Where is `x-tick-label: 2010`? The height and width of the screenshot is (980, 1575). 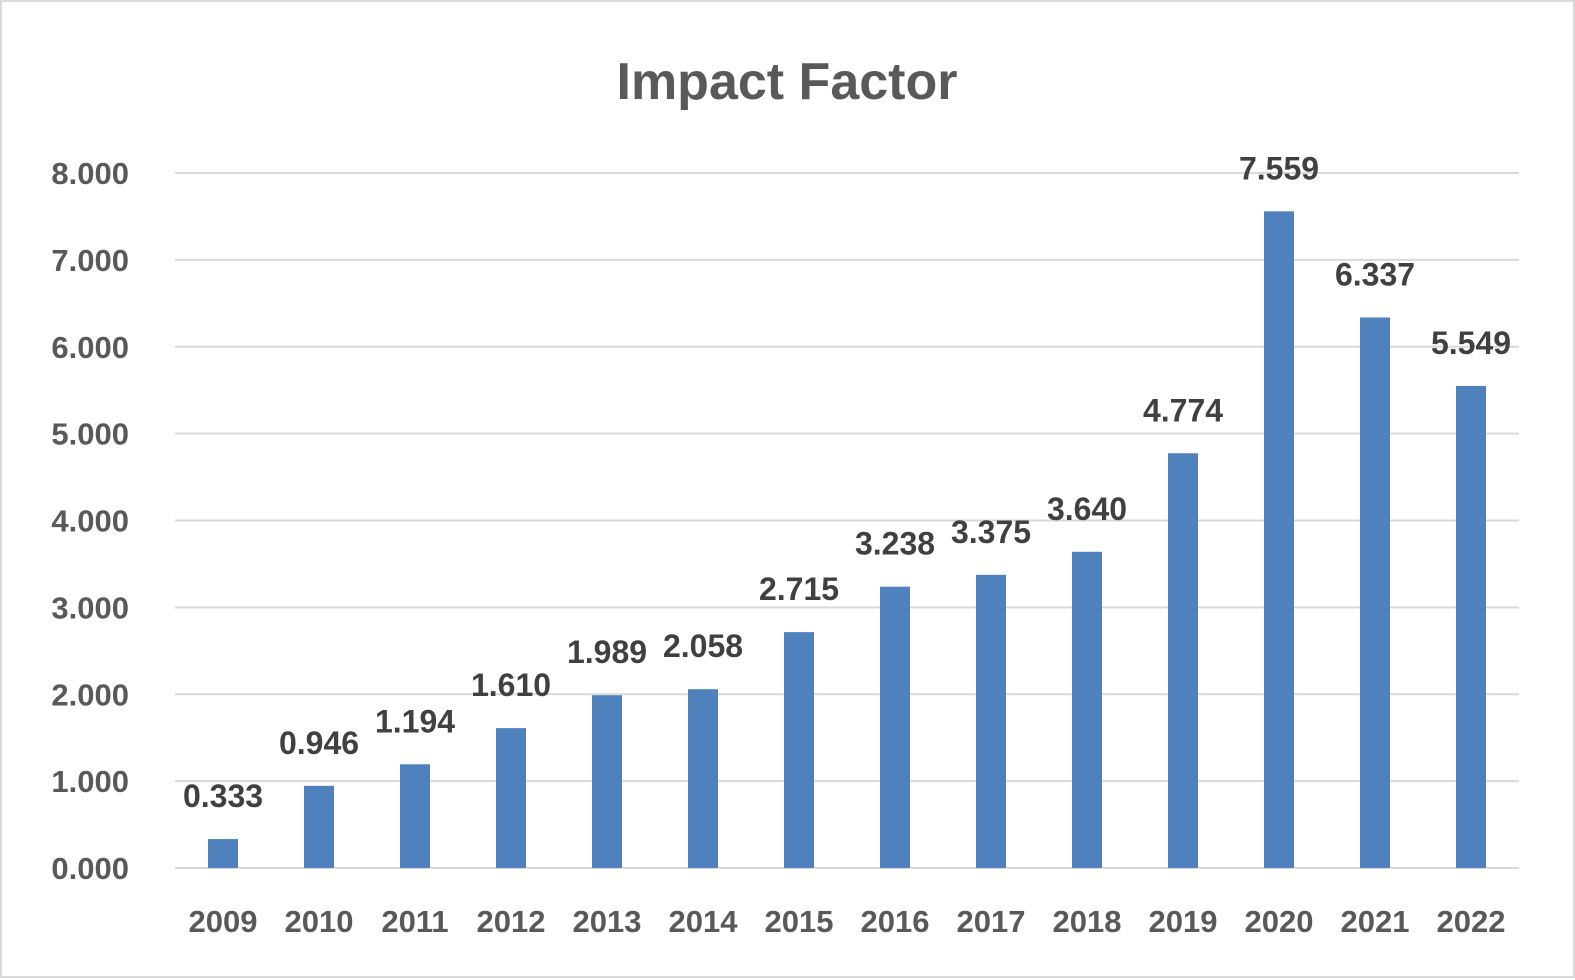 x-tick-label: 2010 is located at coordinates (319, 921).